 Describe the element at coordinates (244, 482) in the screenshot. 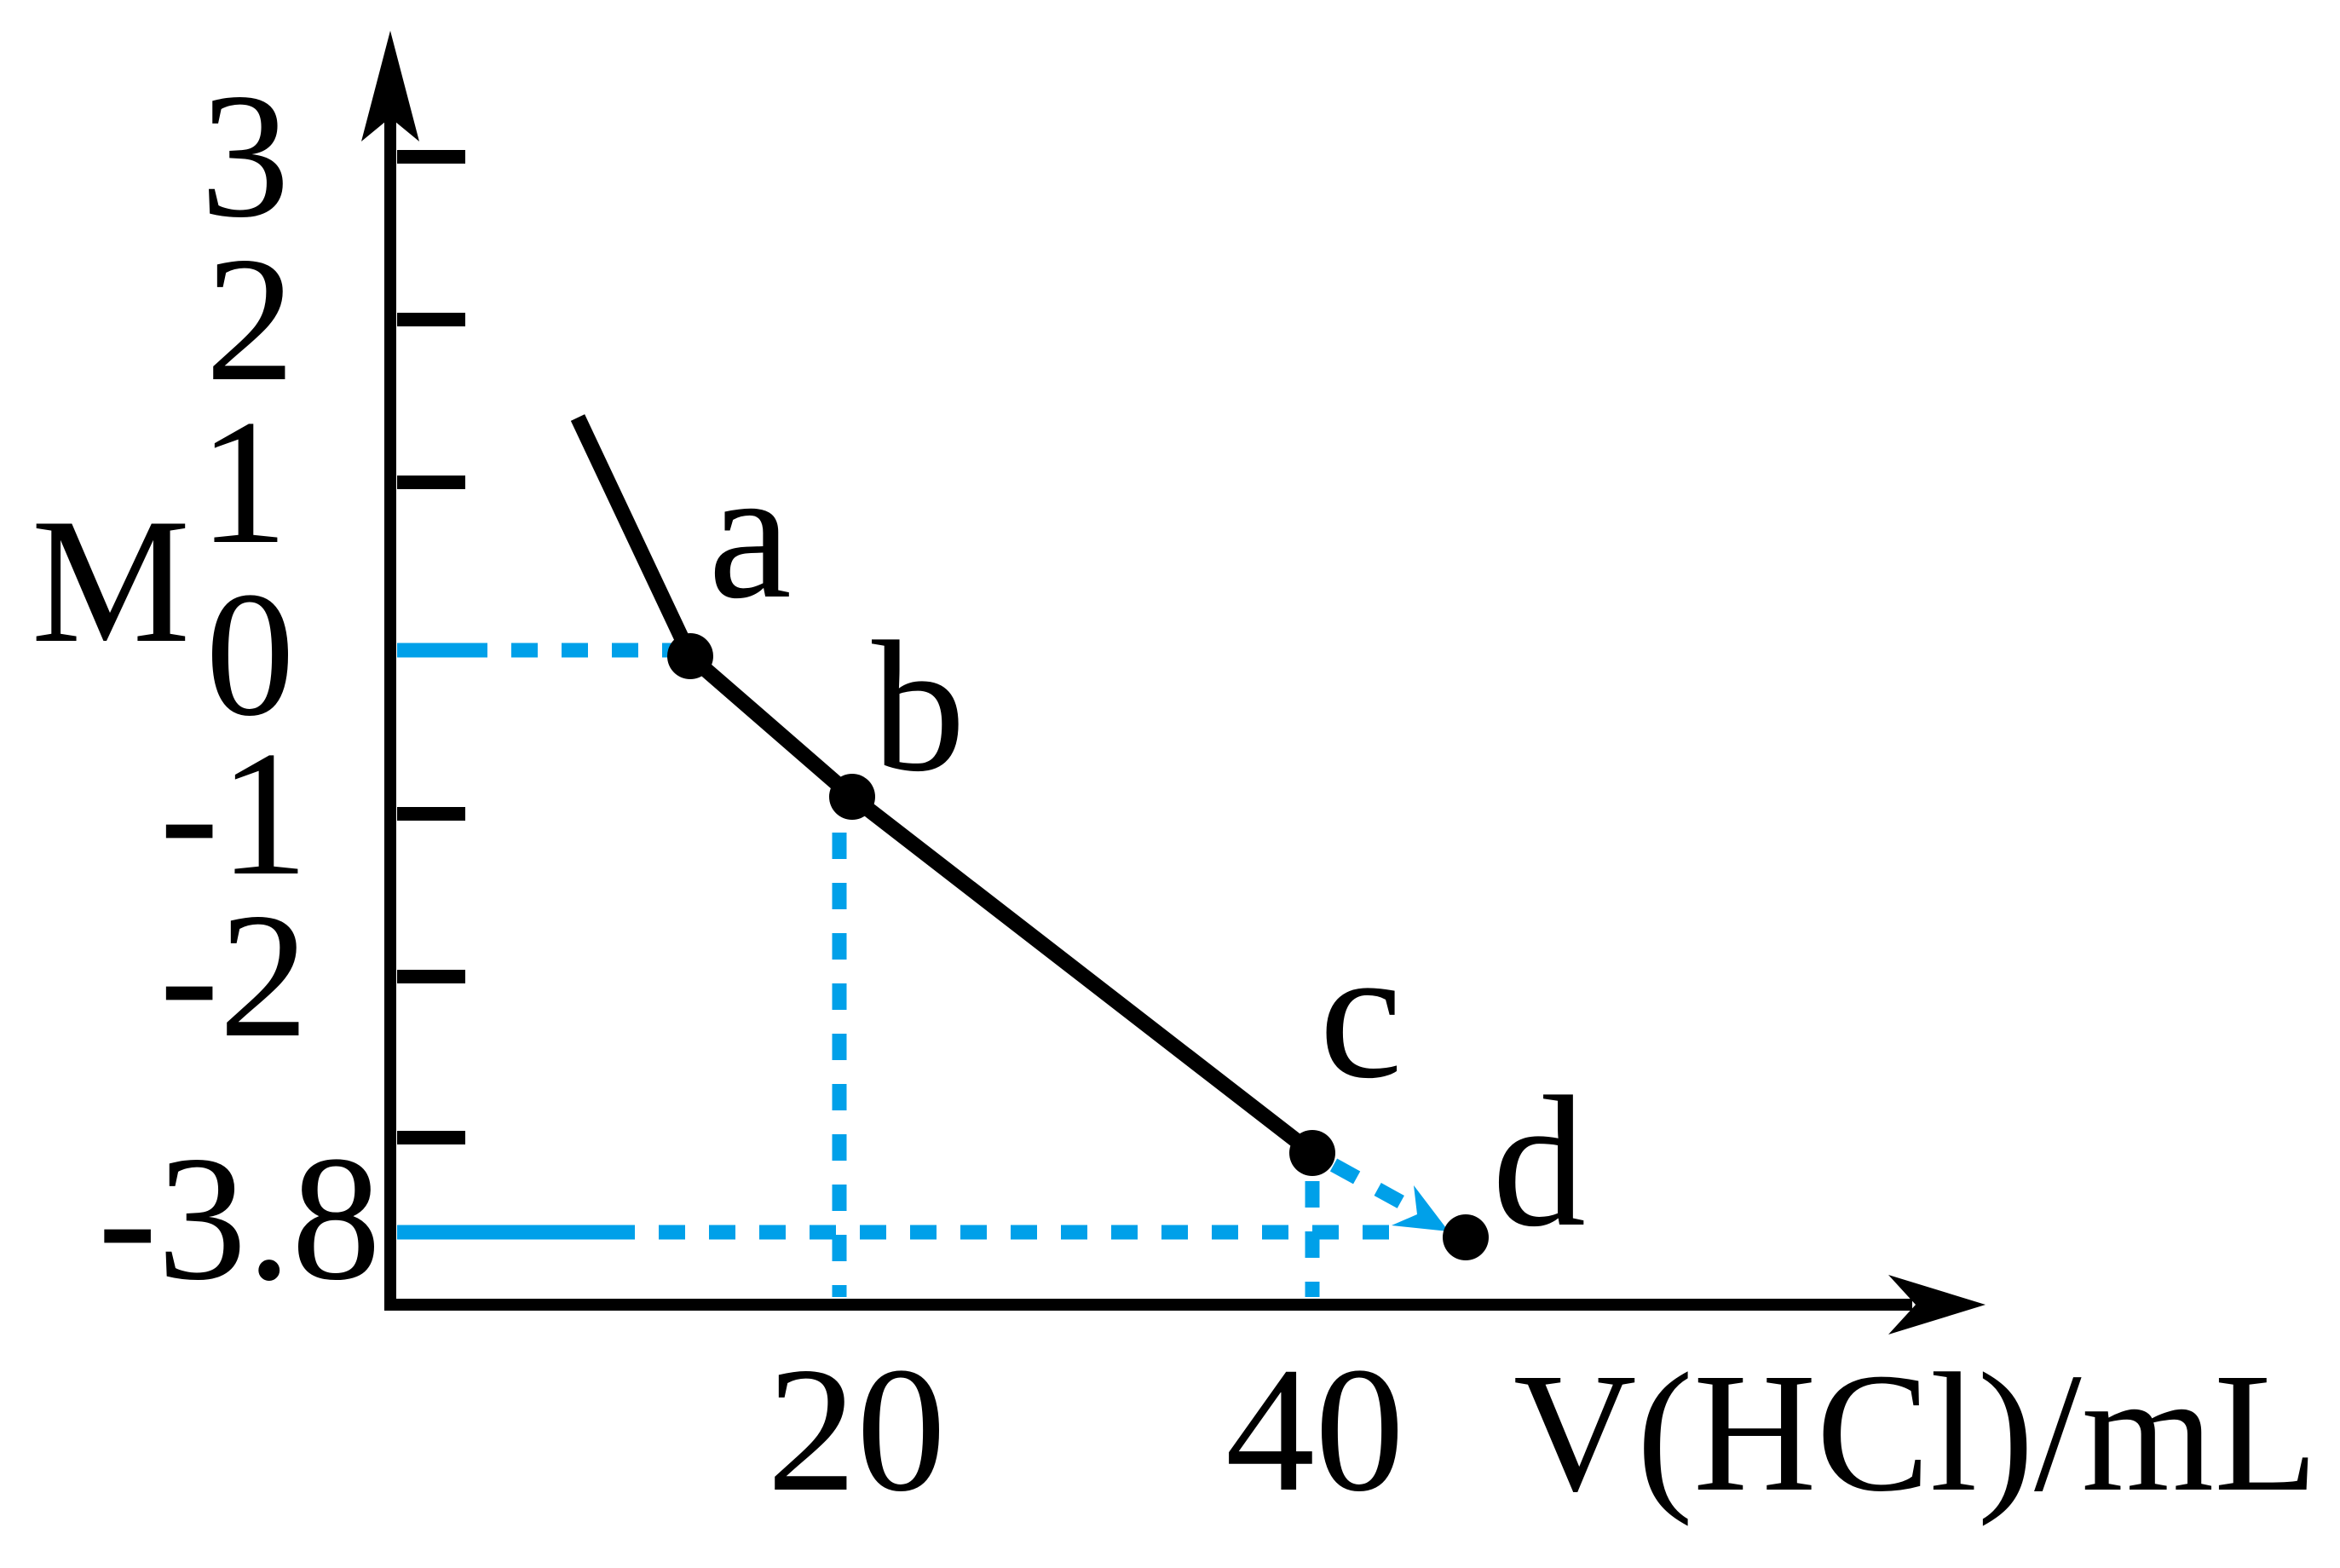

I see `y-tick-label-1: 1` at that location.